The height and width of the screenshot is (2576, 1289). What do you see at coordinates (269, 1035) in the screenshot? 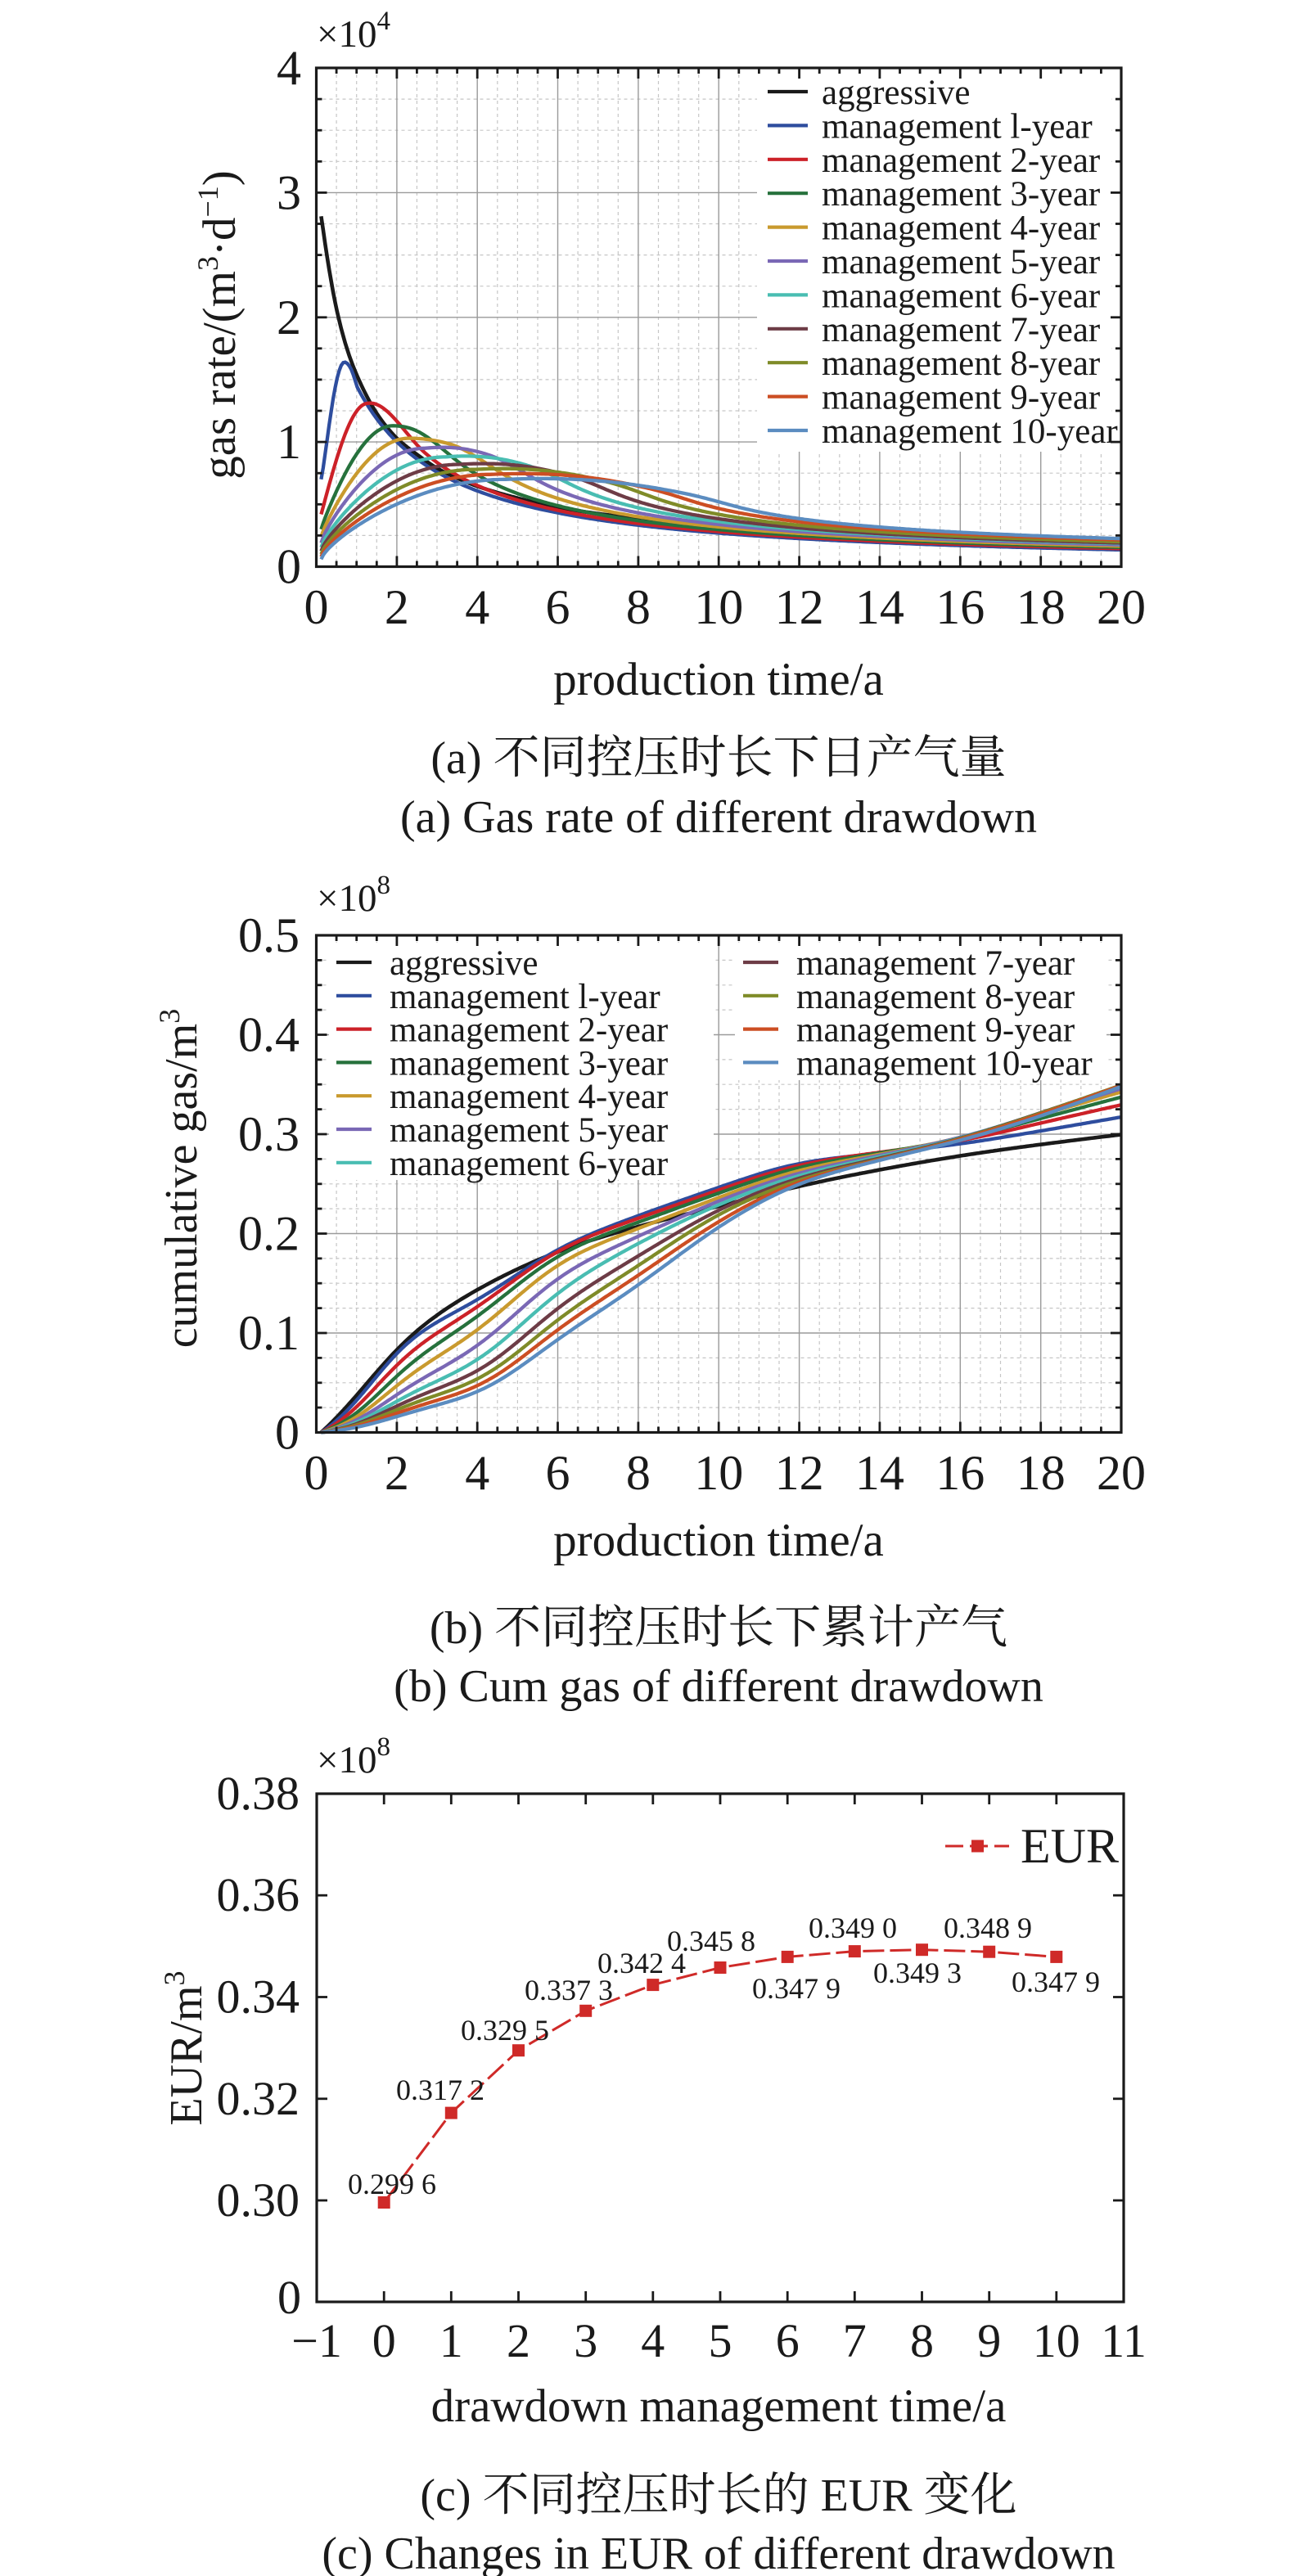
I see `svg-text: 0.4` at bounding box center [269, 1035].